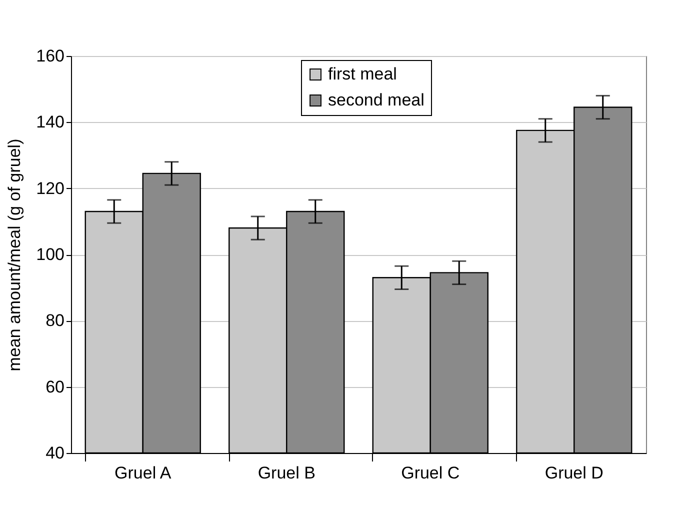 This screenshot has width=700, height=507. What do you see at coordinates (430, 473) in the screenshot?
I see `x-tick-label: Gruel C` at bounding box center [430, 473].